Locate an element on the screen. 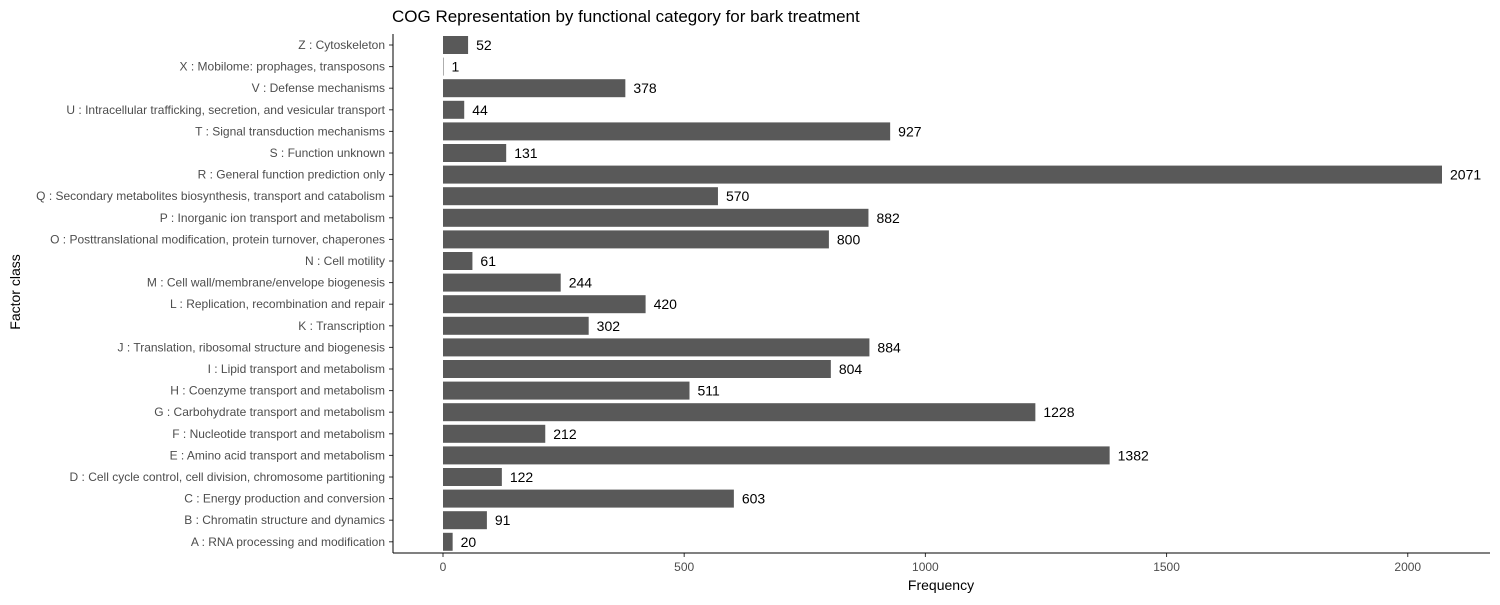 The image size is (1500, 605). bar-value-label: 131 is located at coordinates (526, 153).